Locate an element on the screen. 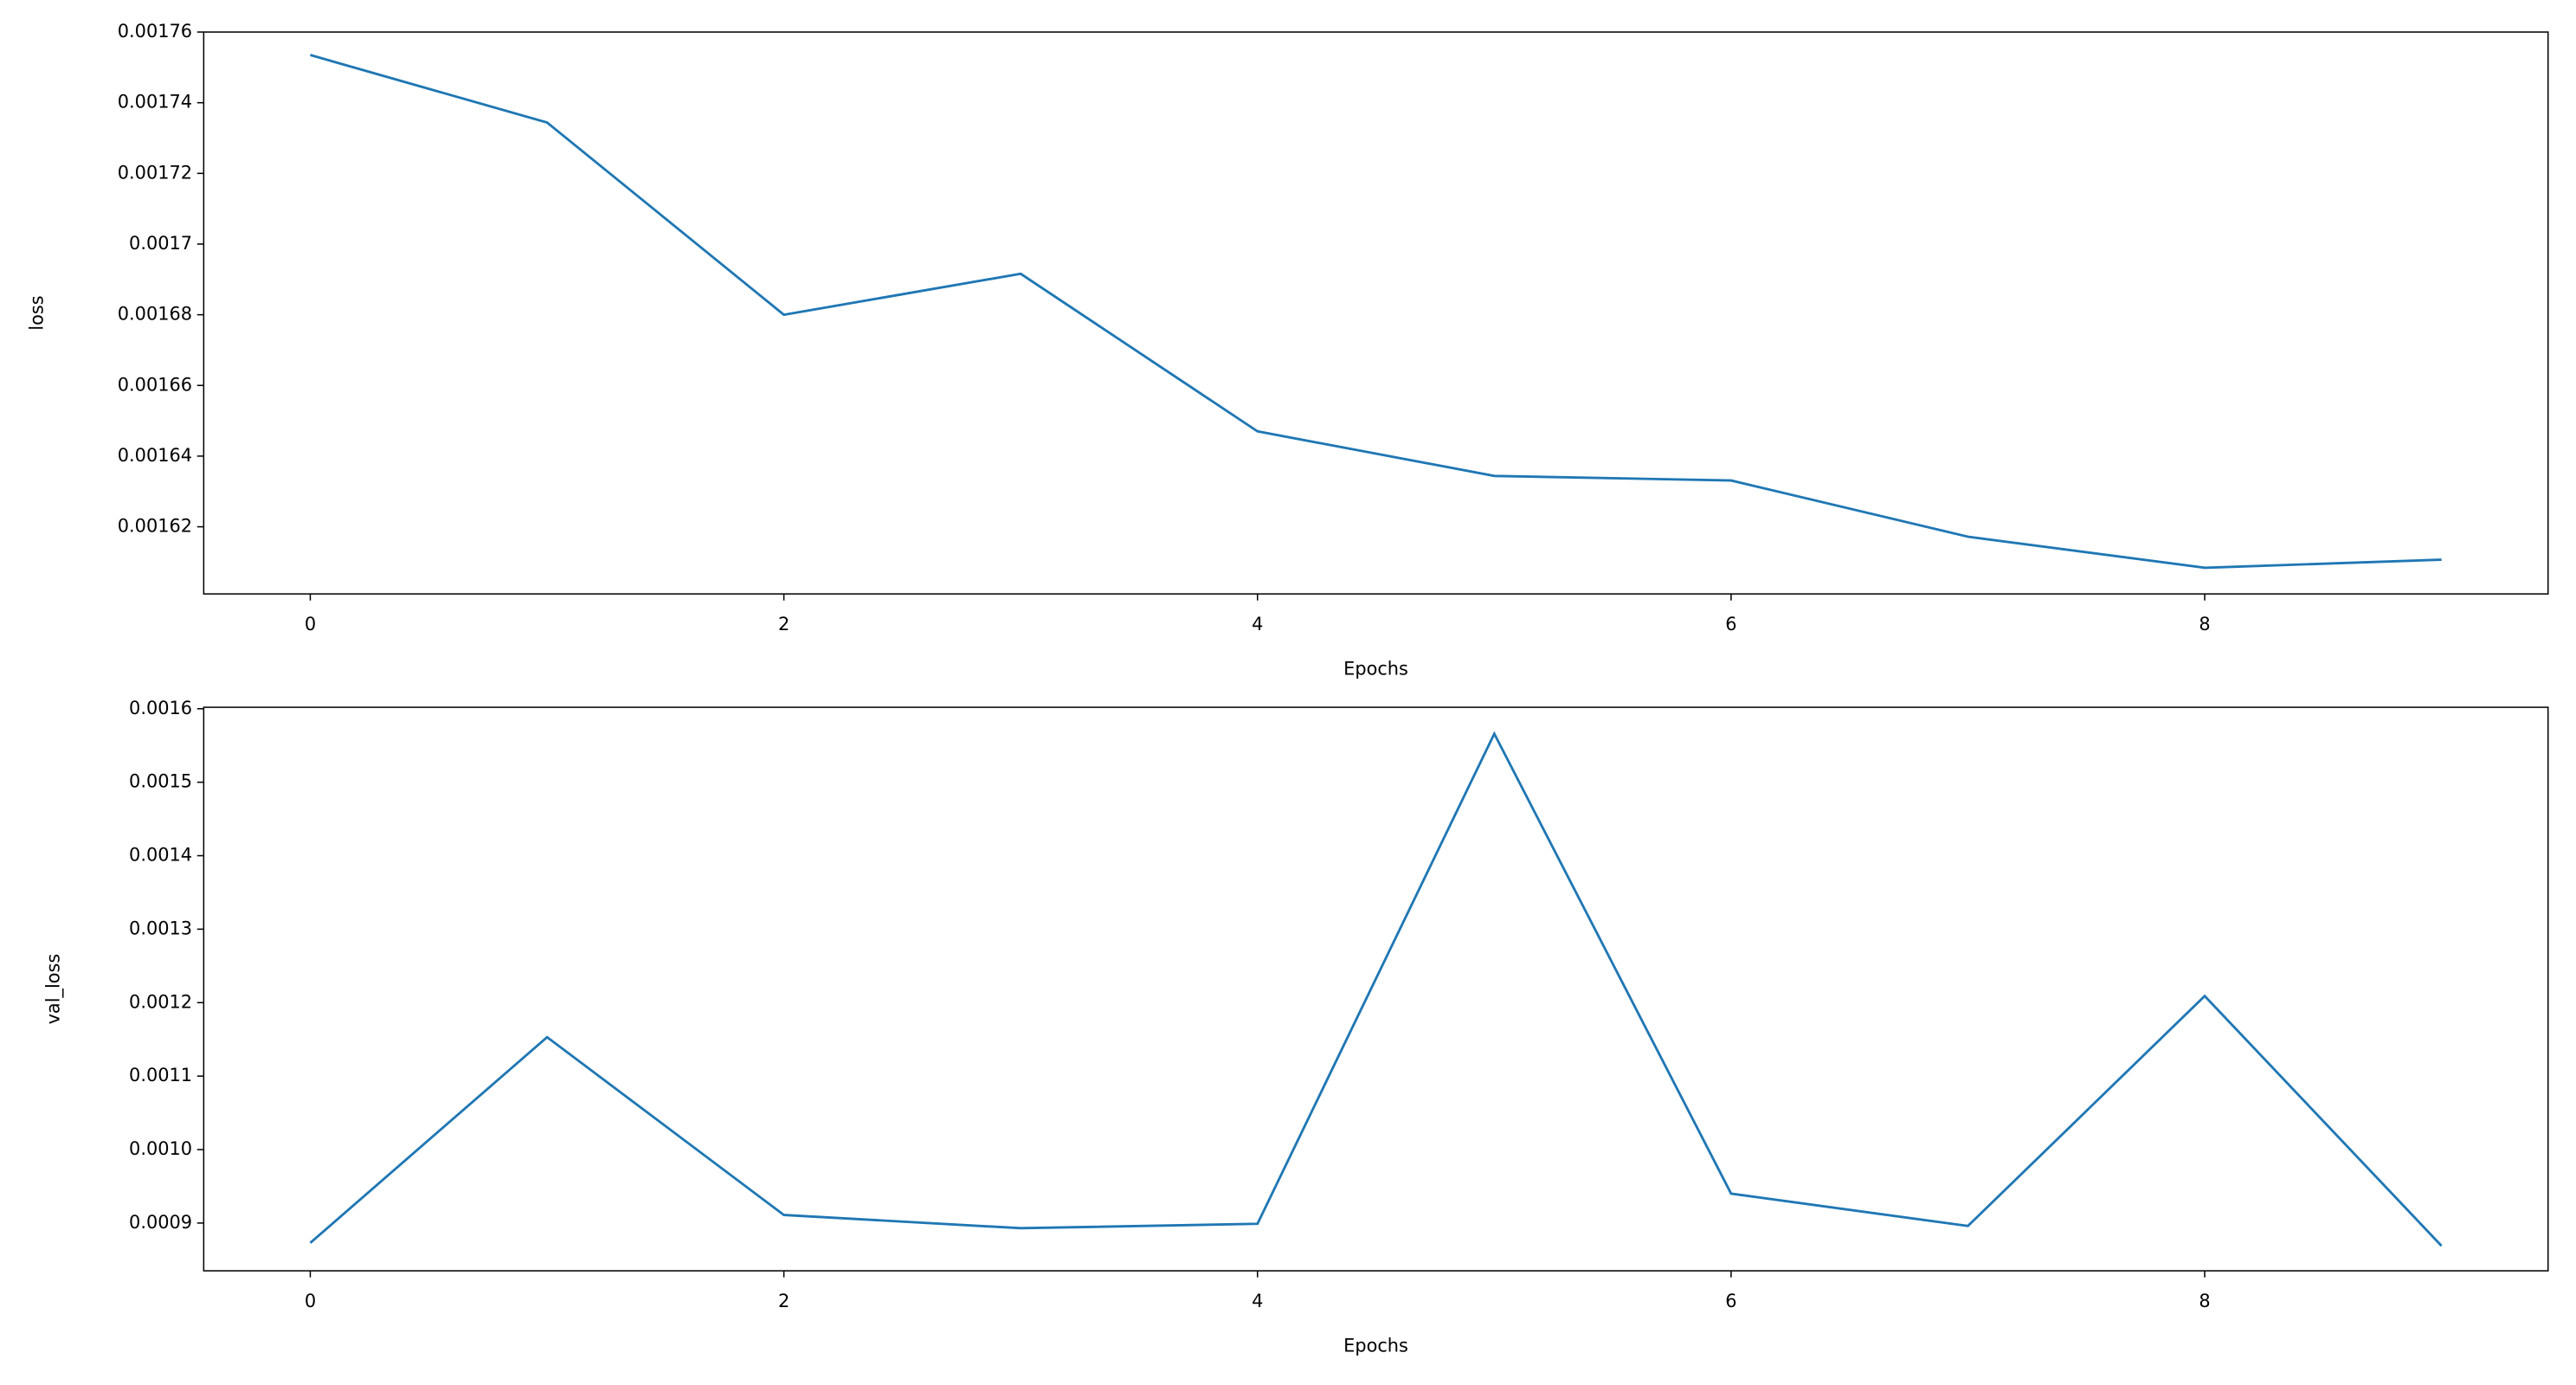 This screenshot has height=1385, width=2576. y-tick-label: 0.0009 is located at coordinates (160, 1222).